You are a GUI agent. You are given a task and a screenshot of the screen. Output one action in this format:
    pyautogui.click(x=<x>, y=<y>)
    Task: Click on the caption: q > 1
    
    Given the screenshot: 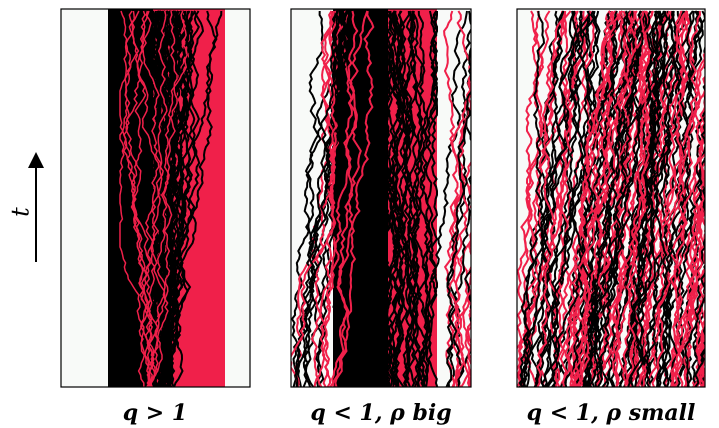 What is the action you would take?
    pyautogui.click(x=155, y=413)
    